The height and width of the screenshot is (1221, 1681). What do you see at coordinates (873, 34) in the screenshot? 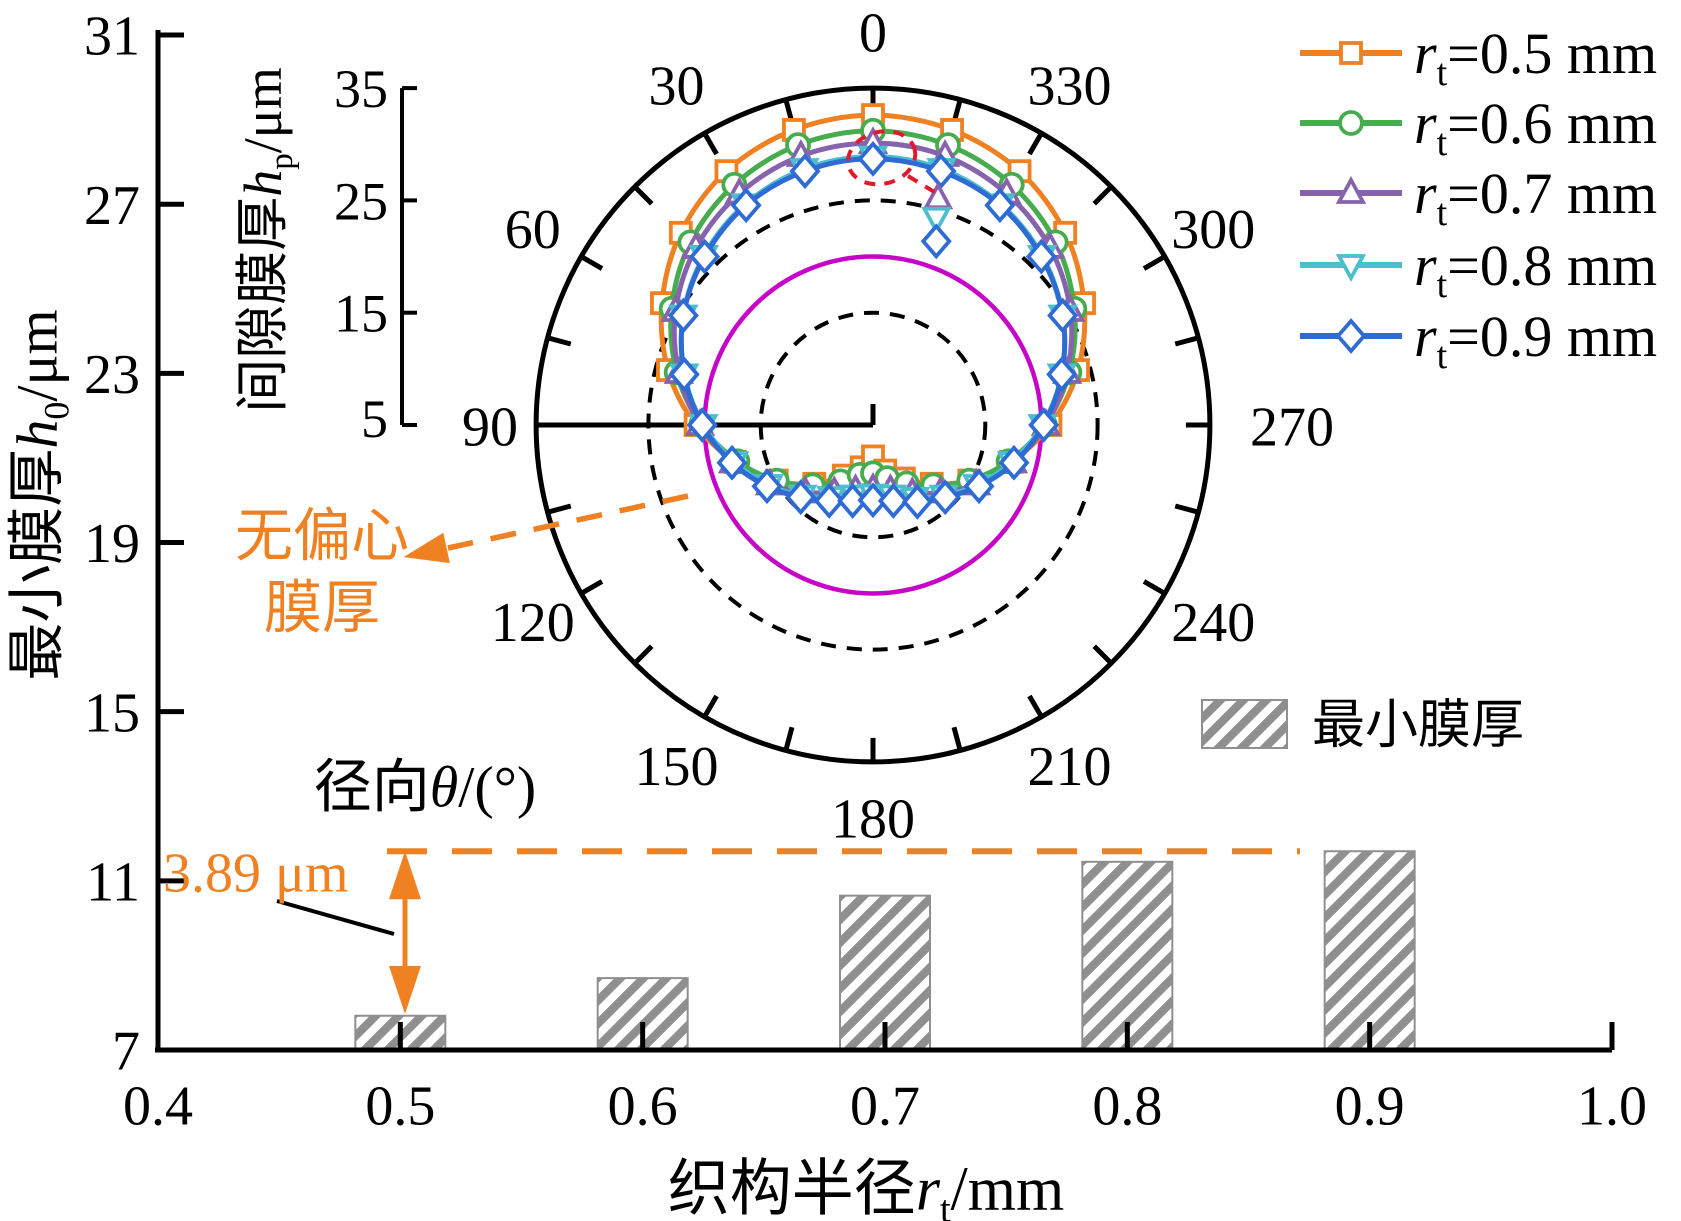
I see `angle-label-0: 0` at bounding box center [873, 34].